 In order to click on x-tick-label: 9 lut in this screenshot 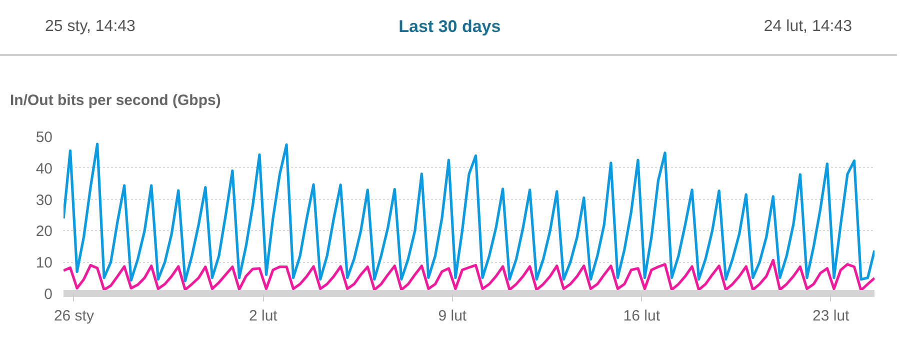, I will do `click(453, 316)`.